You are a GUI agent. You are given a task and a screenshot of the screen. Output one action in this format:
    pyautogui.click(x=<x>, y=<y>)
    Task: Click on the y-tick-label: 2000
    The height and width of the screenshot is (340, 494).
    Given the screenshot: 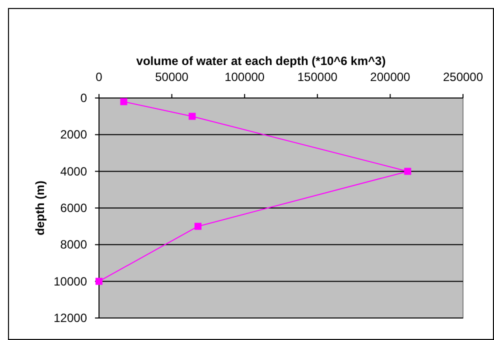 What is the action you would take?
    pyautogui.click(x=74, y=135)
    